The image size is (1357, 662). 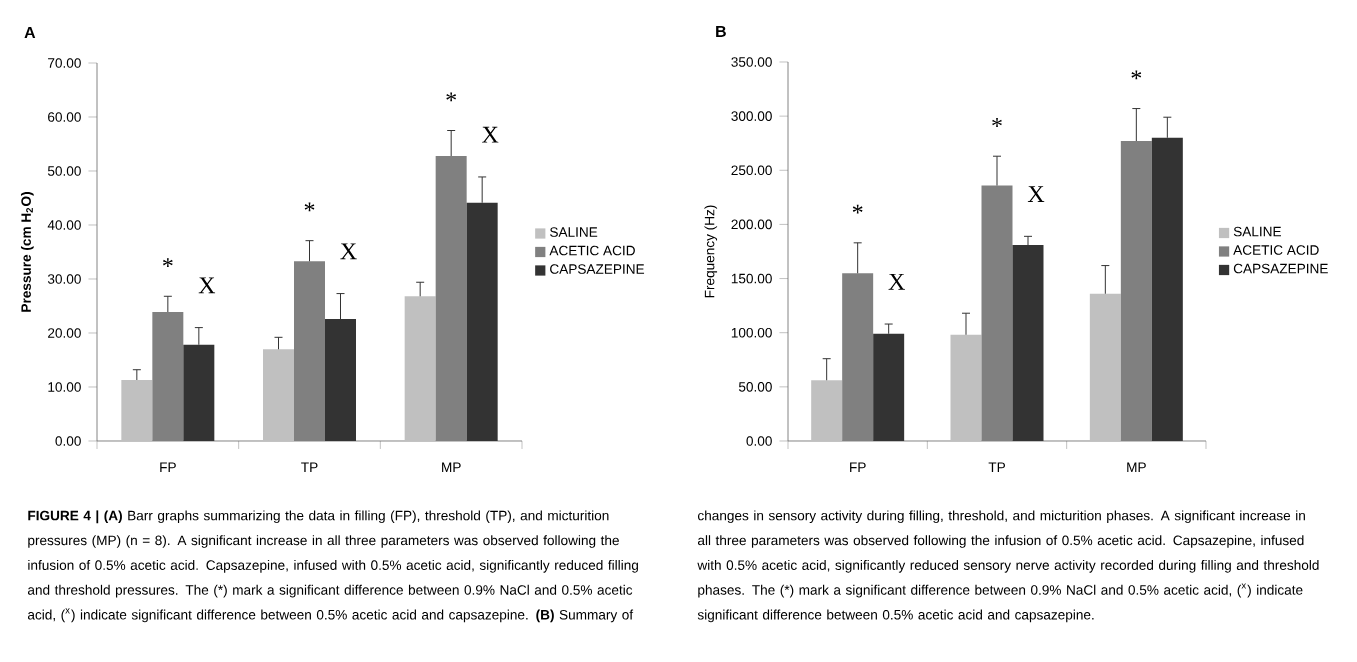 What do you see at coordinates (64, 387) in the screenshot?
I see `y-tick-label: 10.00` at bounding box center [64, 387].